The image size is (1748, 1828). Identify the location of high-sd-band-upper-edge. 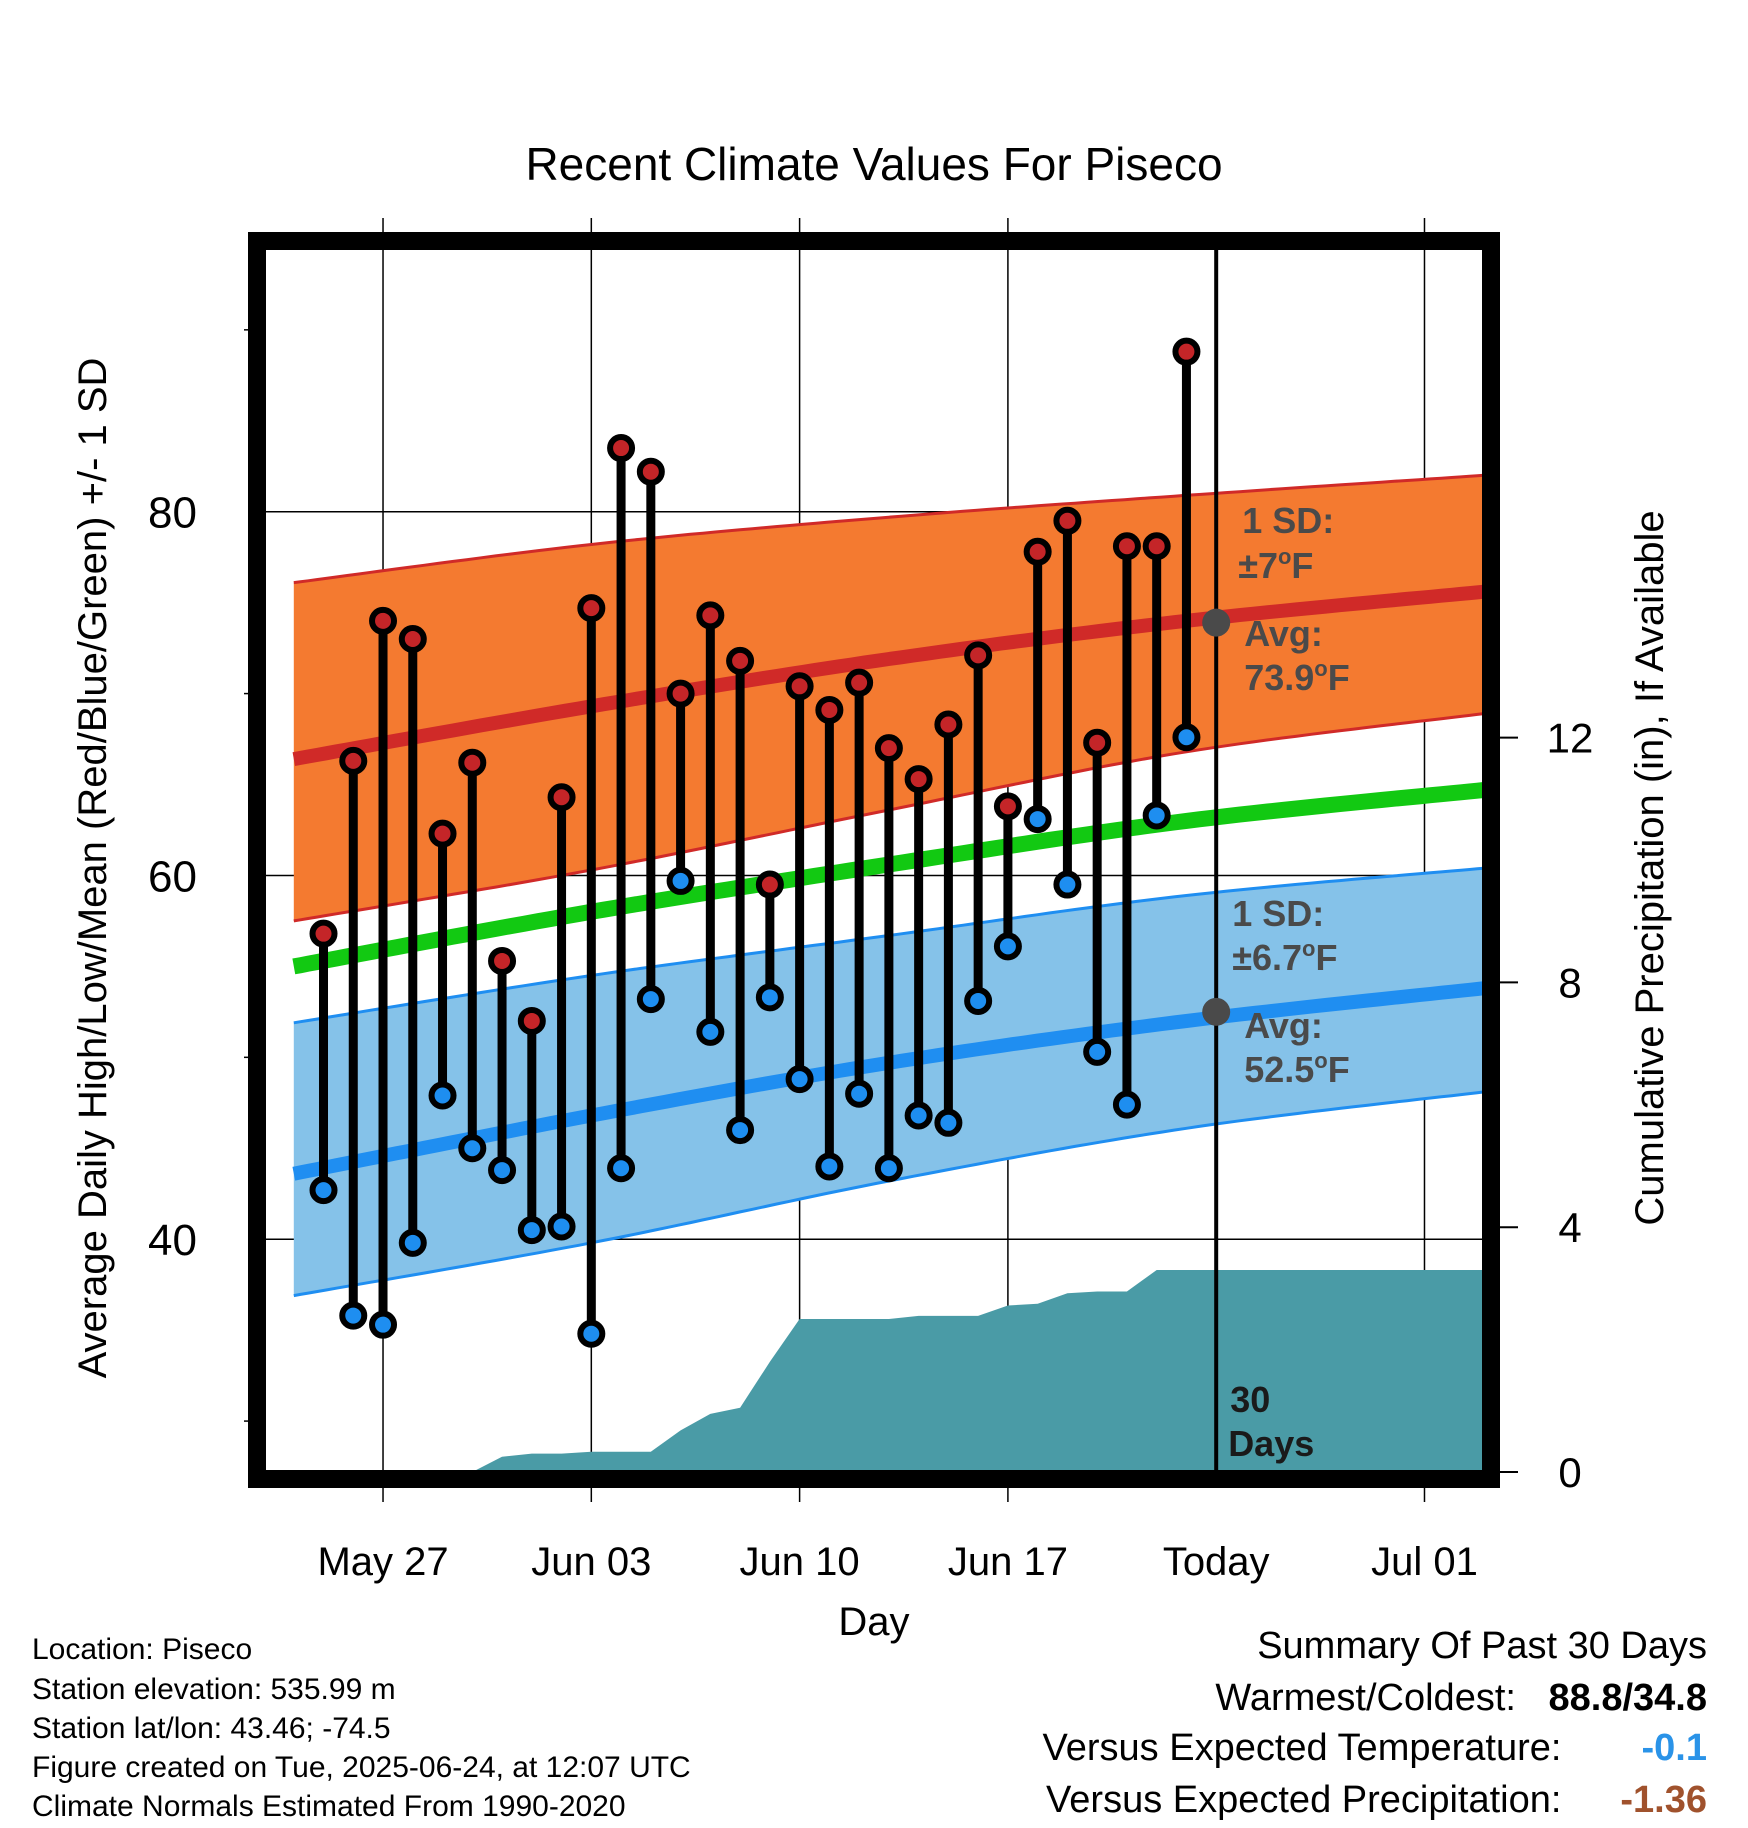
(889, 529).